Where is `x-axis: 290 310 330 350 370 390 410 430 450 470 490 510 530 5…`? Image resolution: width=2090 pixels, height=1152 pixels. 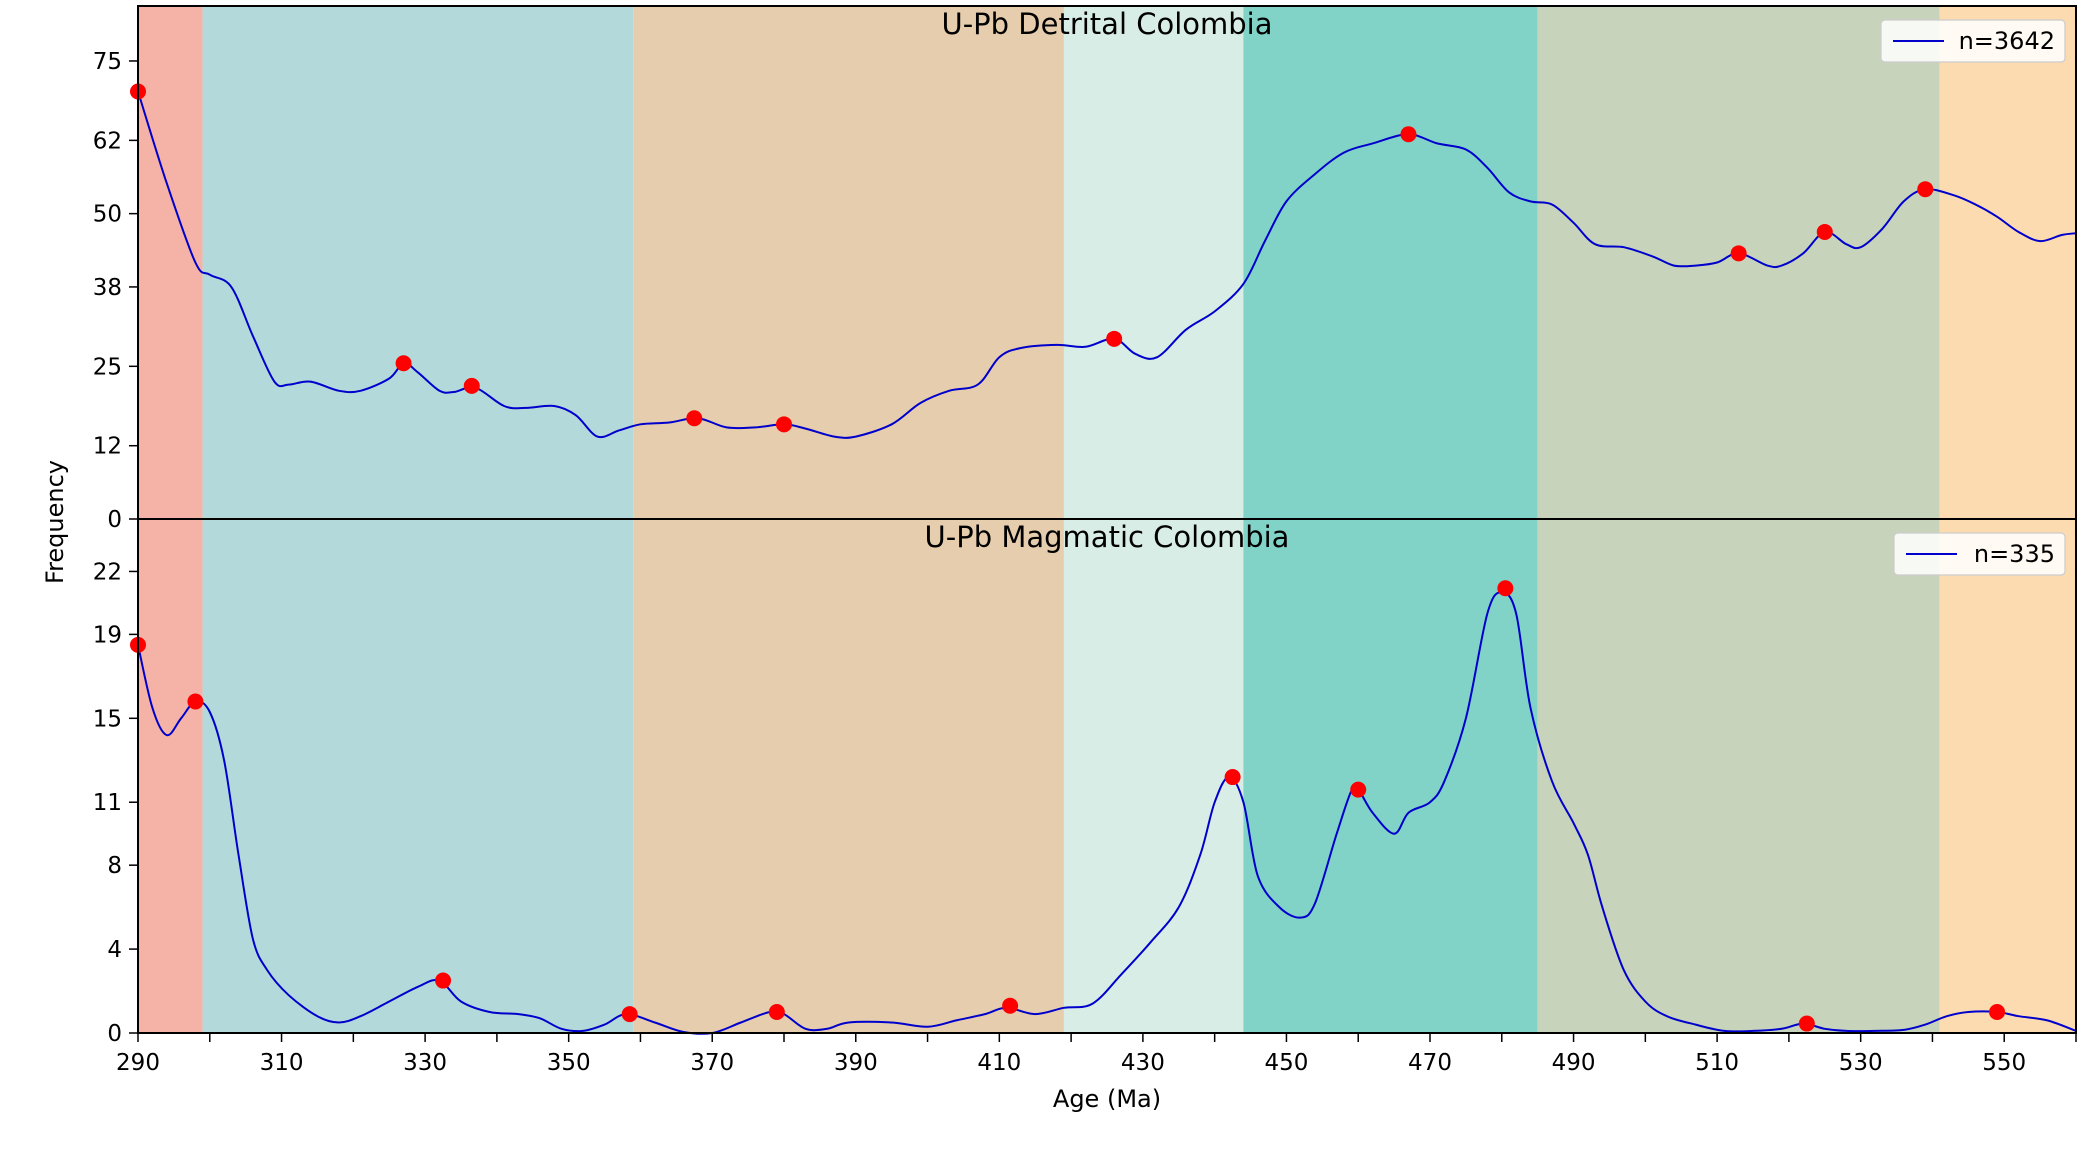 x-axis: 290 310 330 350 370 390 410 430 450 470 490 510 530 5… is located at coordinates (1096, 1054).